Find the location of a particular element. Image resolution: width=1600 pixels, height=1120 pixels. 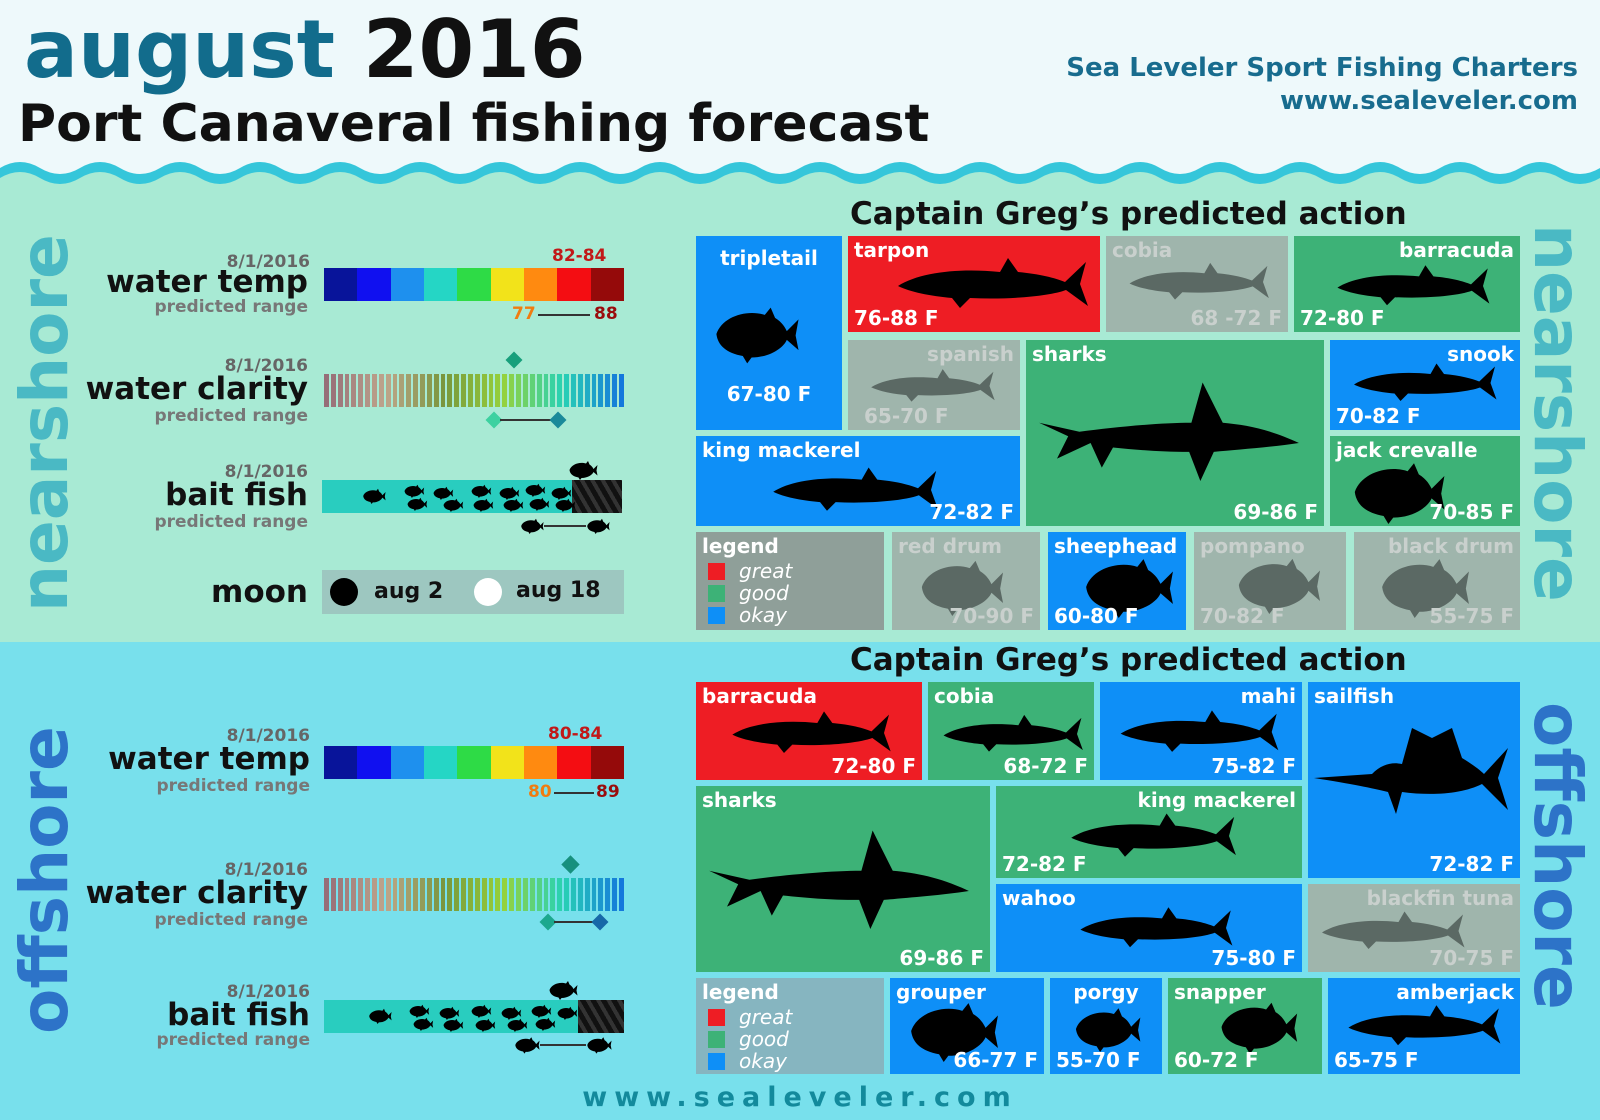

off-tile-porgy: porgy 55-70 F is located at coordinates (1106, 1026).